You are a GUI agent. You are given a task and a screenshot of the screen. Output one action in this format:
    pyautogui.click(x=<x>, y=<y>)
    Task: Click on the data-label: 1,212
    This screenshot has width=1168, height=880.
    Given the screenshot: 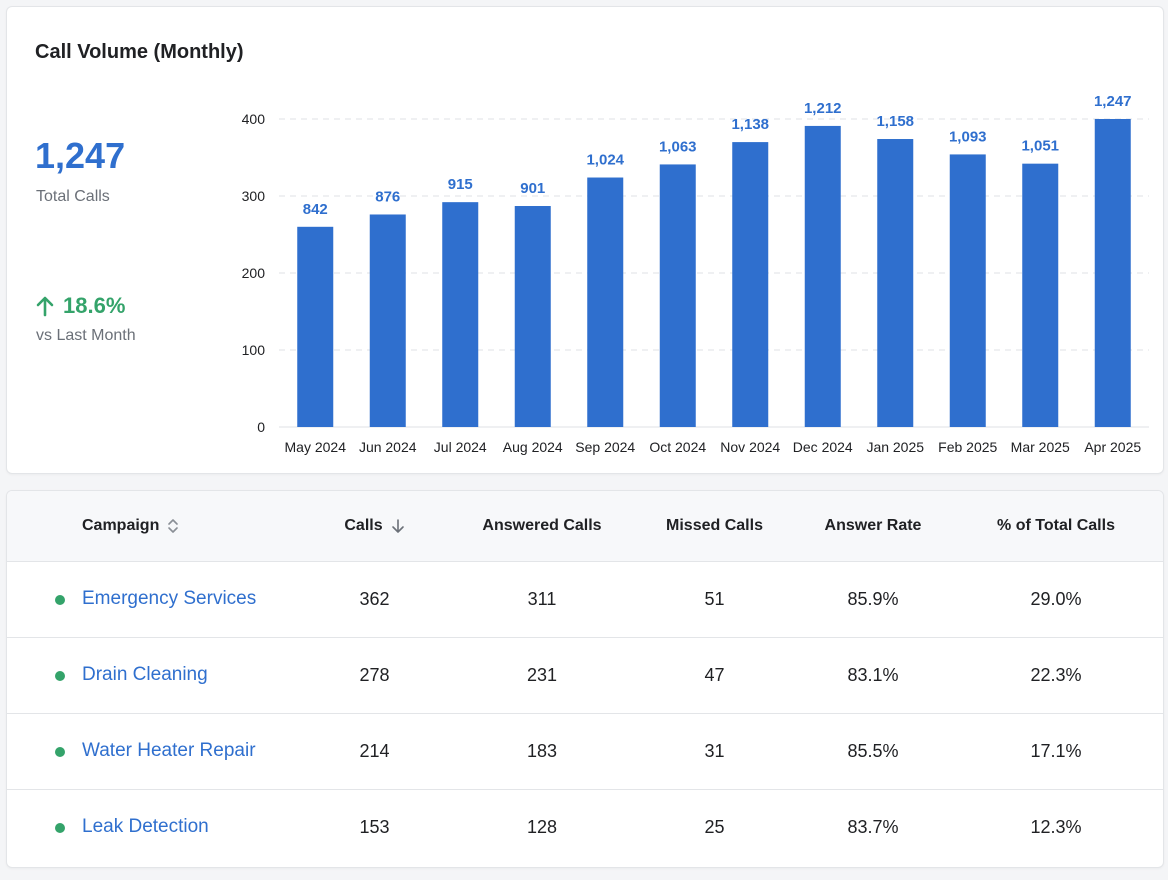 What is the action you would take?
    pyautogui.click(x=823, y=108)
    